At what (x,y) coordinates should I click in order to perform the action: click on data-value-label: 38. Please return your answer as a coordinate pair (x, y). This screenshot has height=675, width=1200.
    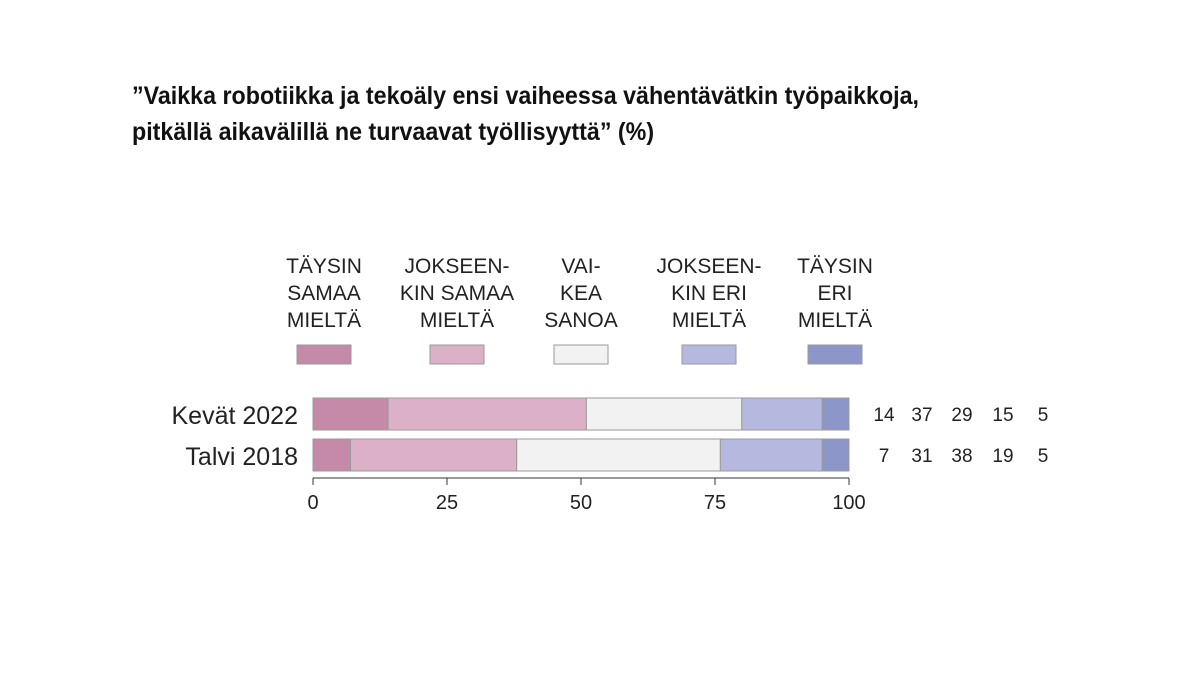
    Looking at the image, I should click on (961, 456).